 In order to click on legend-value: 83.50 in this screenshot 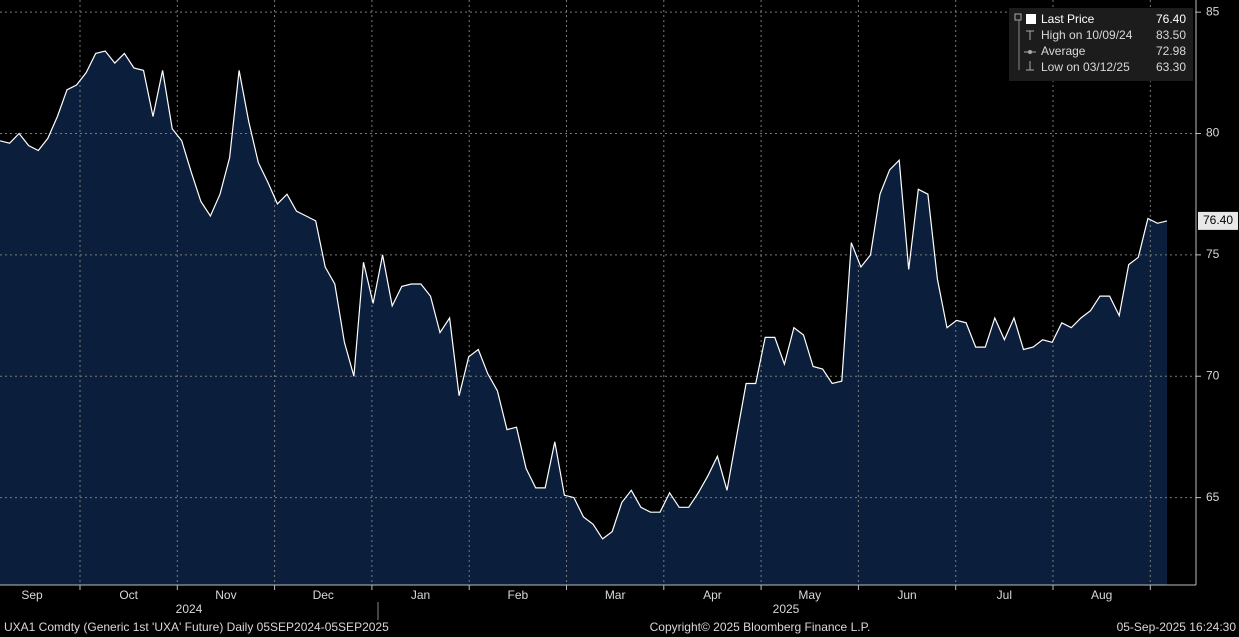, I will do `click(1171, 35)`.